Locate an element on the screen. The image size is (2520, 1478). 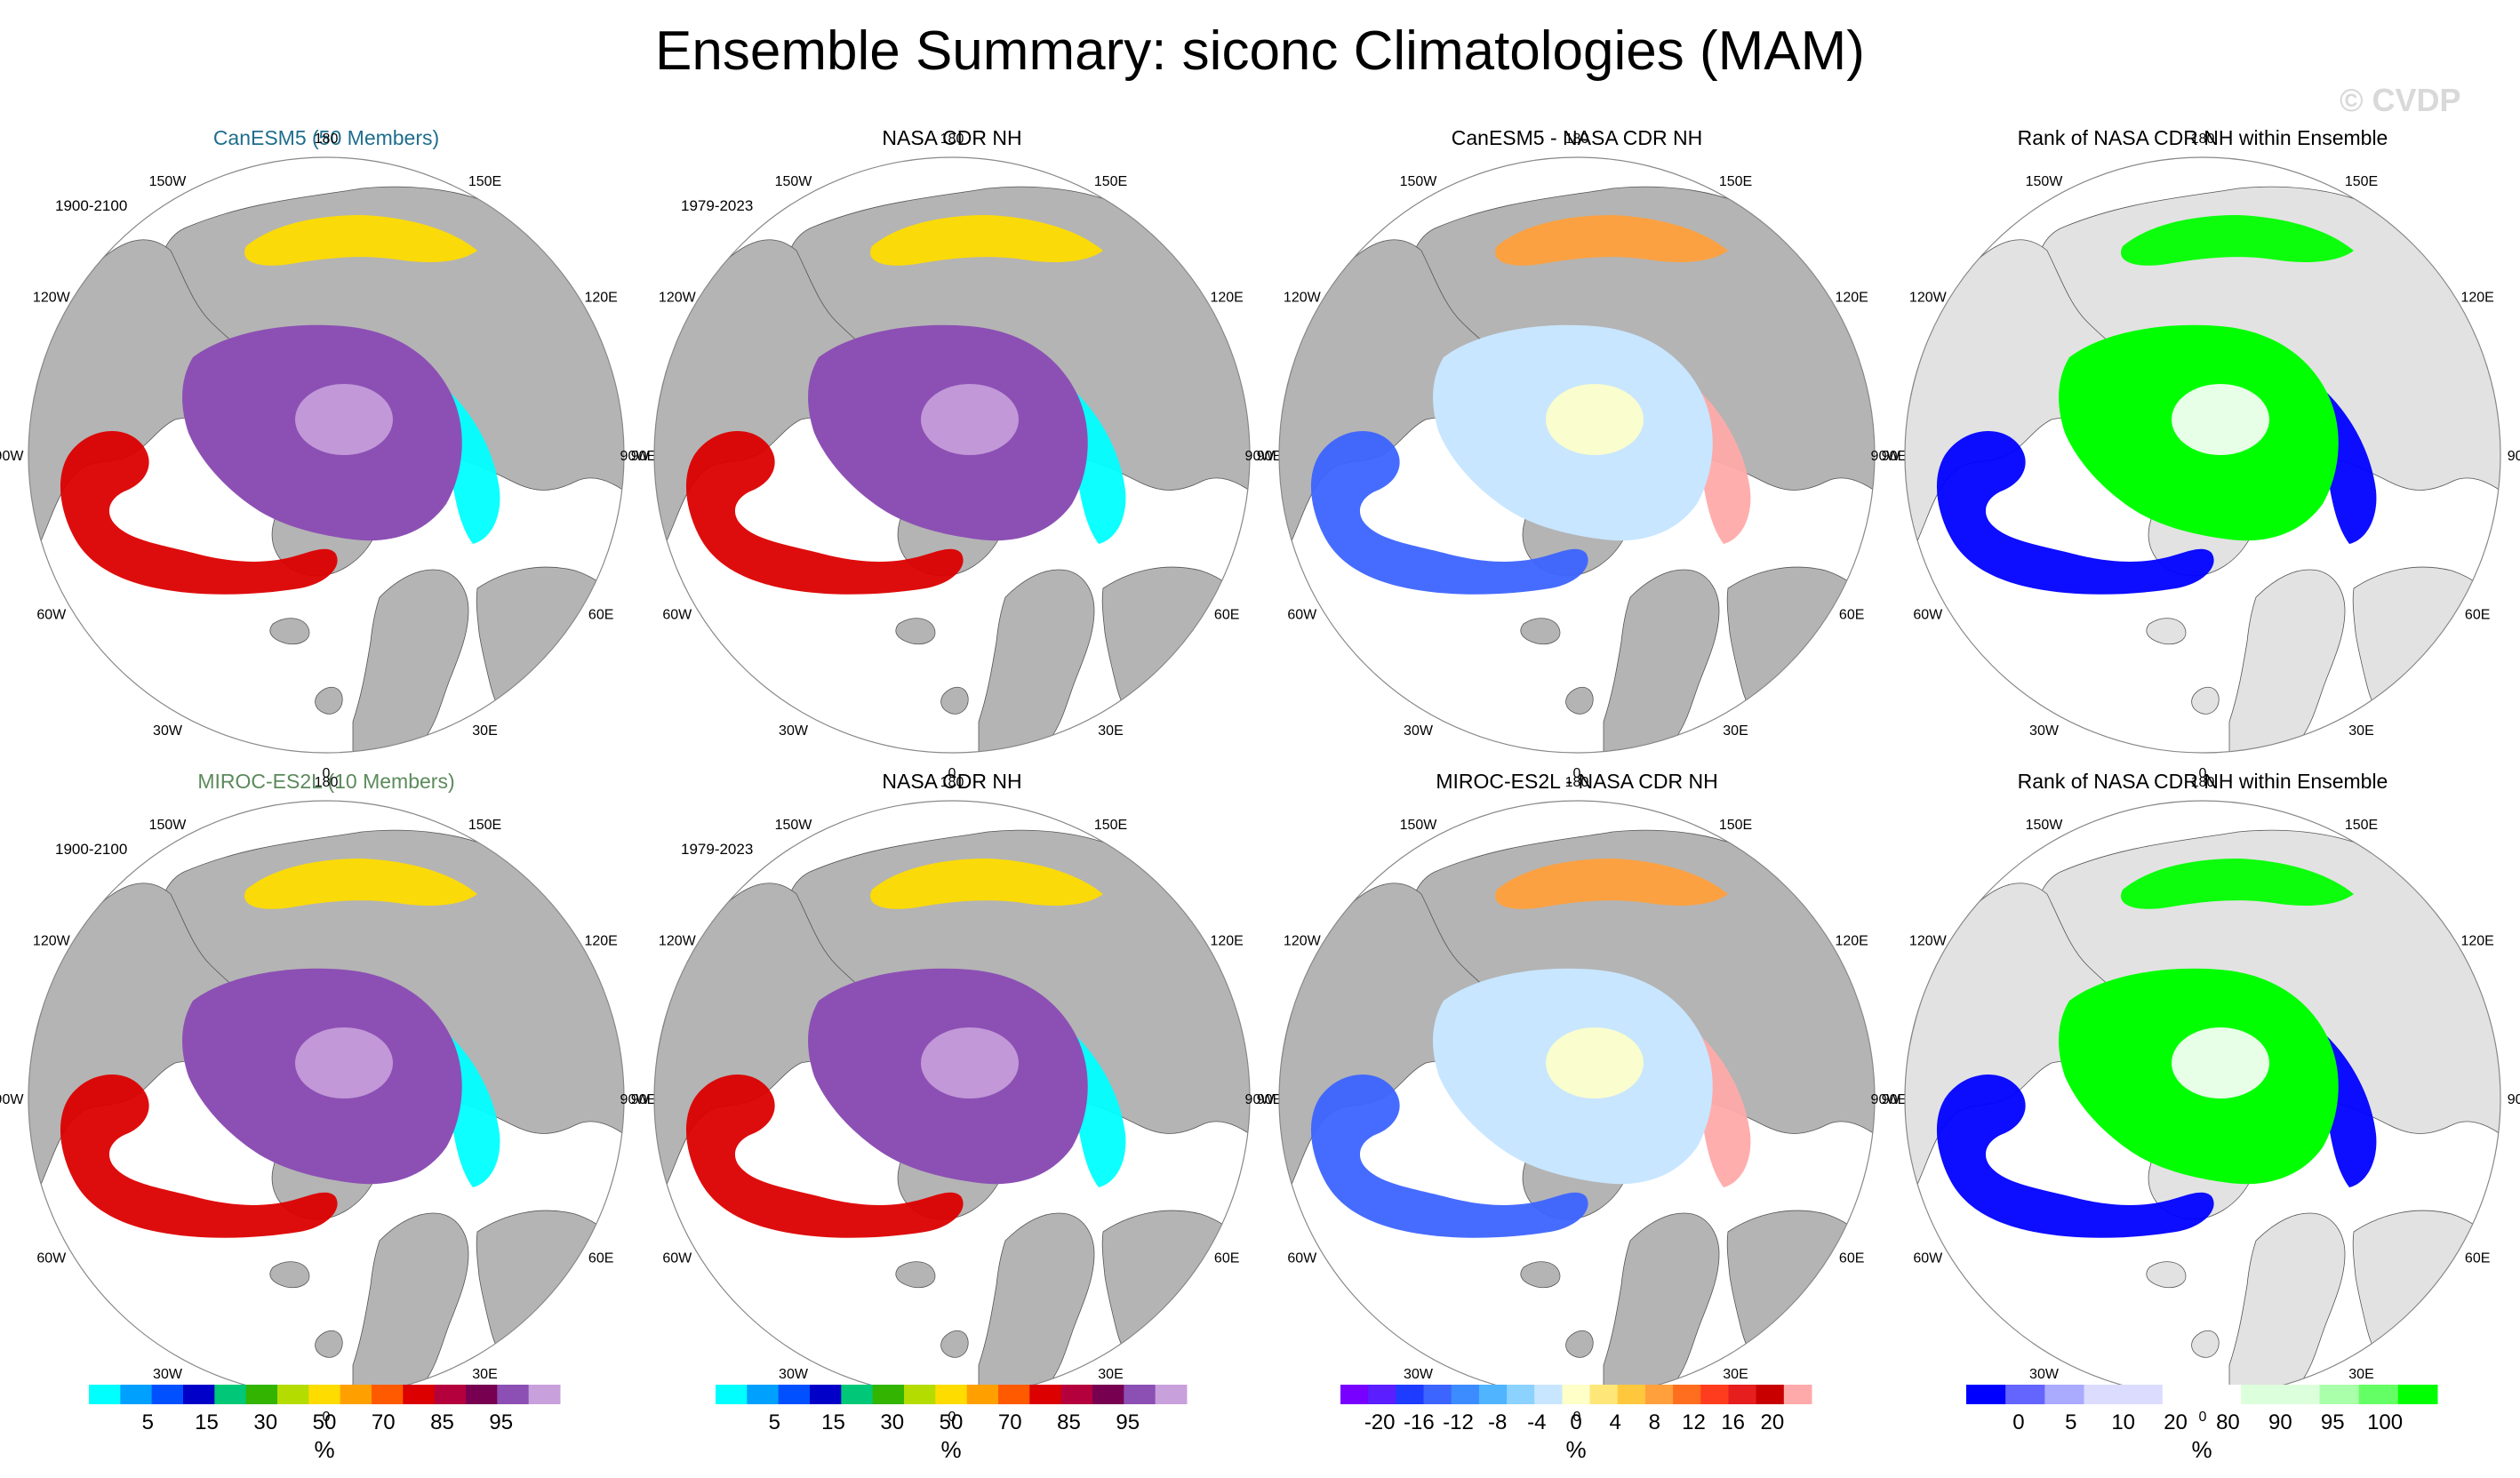
colorbar-label: 16 is located at coordinates (1733, 1422).